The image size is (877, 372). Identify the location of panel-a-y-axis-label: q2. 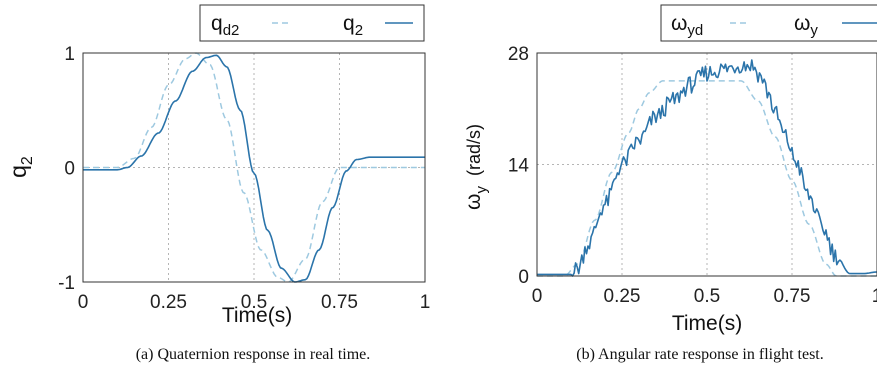
(20, 167).